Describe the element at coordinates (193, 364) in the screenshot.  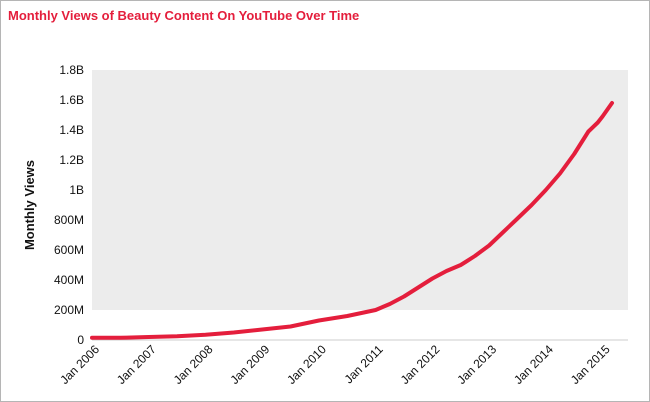
I see `x-tick-label: Jan 2008` at that location.